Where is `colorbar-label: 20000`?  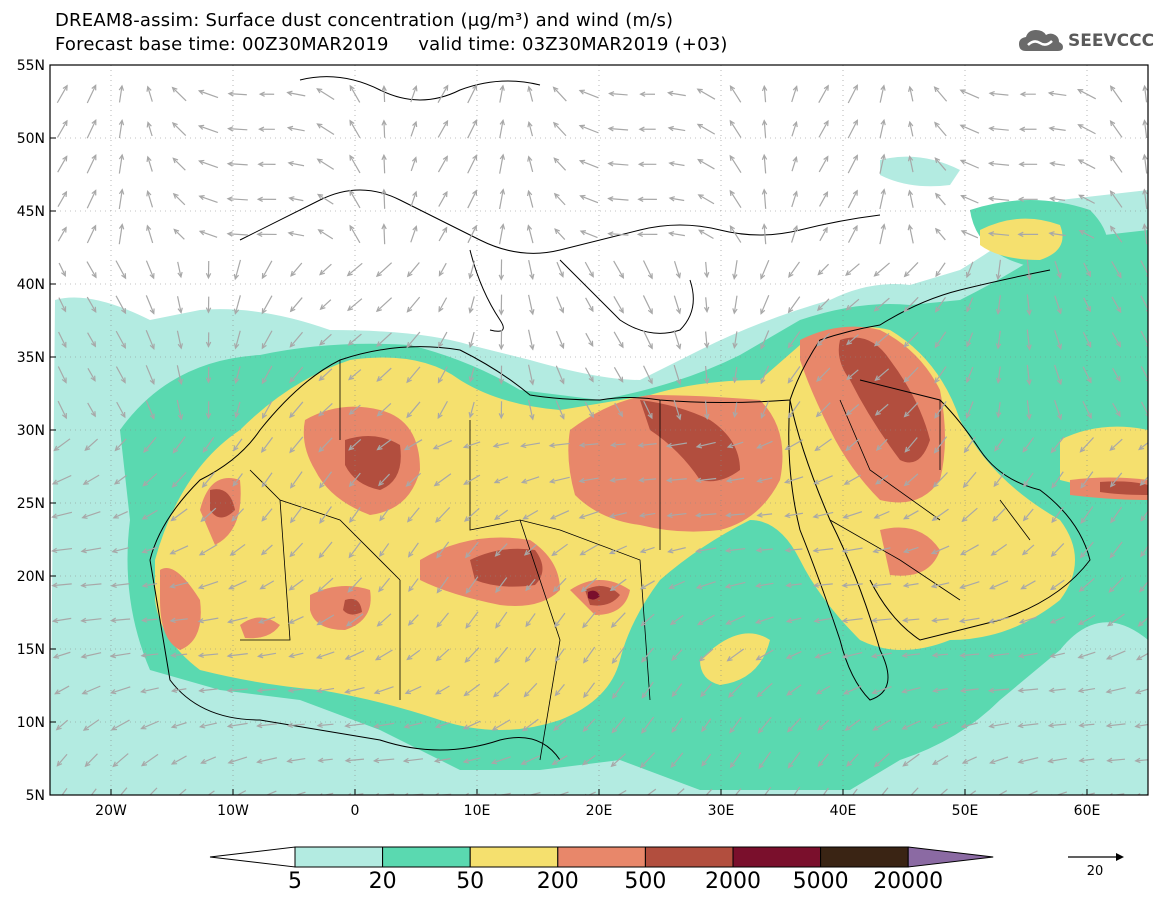
colorbar-label: 20000 is located at coordinates (908, 881).